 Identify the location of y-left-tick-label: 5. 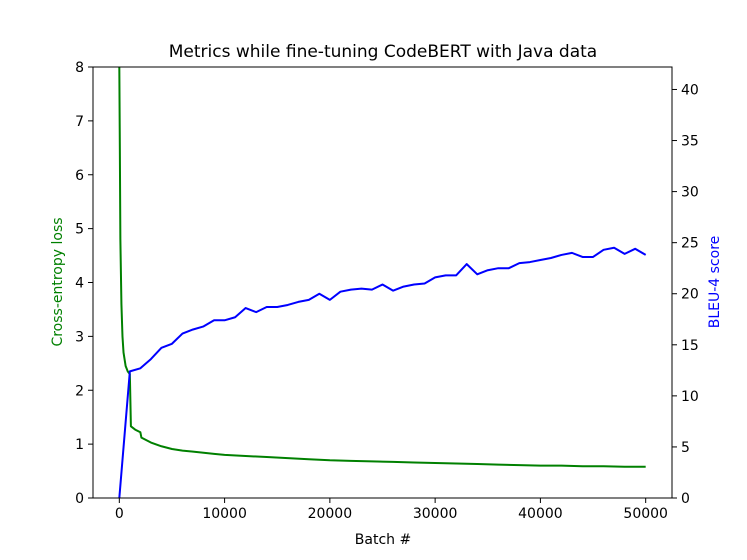
(79, 230).